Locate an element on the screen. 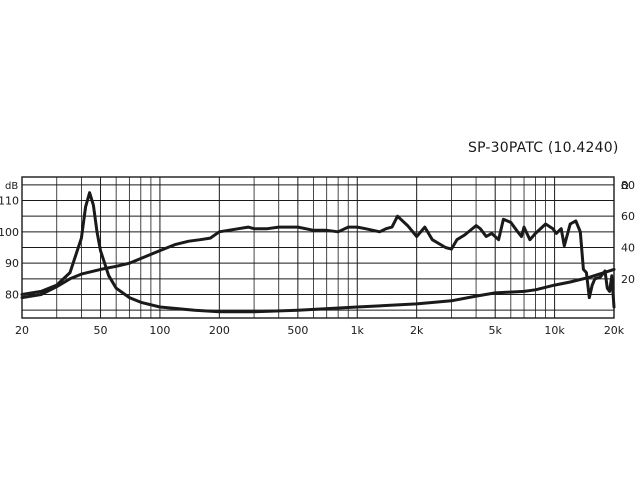 The image size is (640, 480). x-tick-label: 20 is located at coordinates (22, 330).